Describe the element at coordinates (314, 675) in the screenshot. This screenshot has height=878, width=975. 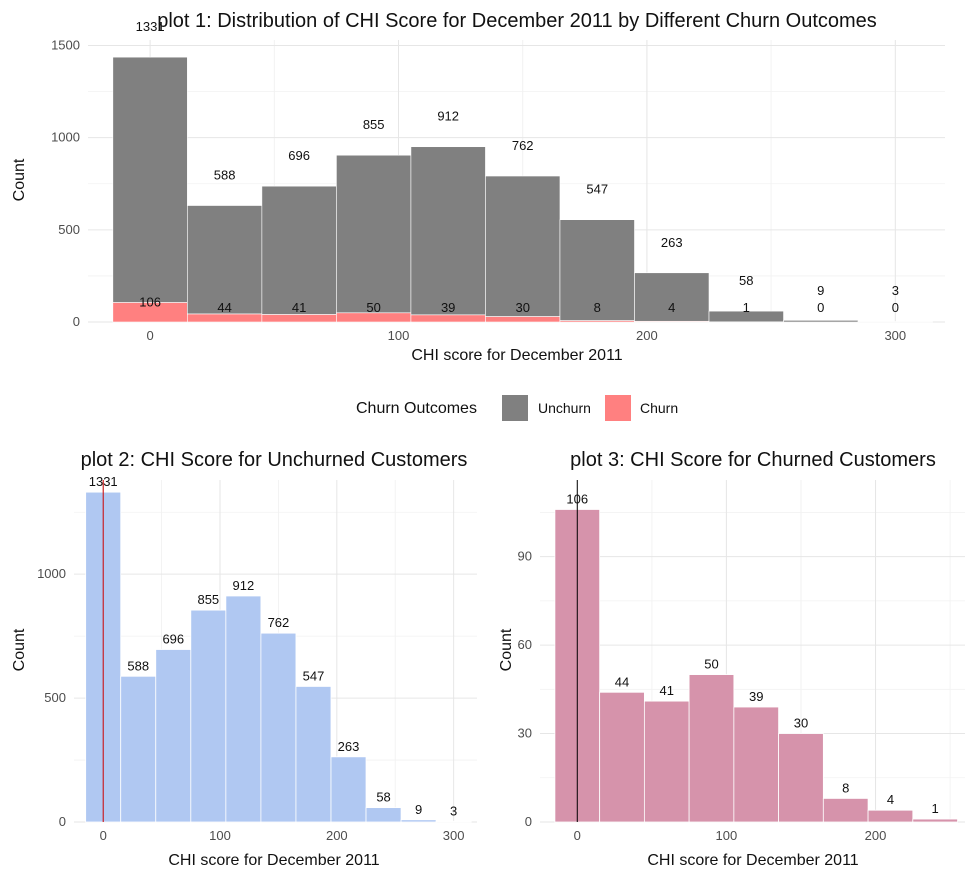
I see `p2-data-label: 547` at that location.